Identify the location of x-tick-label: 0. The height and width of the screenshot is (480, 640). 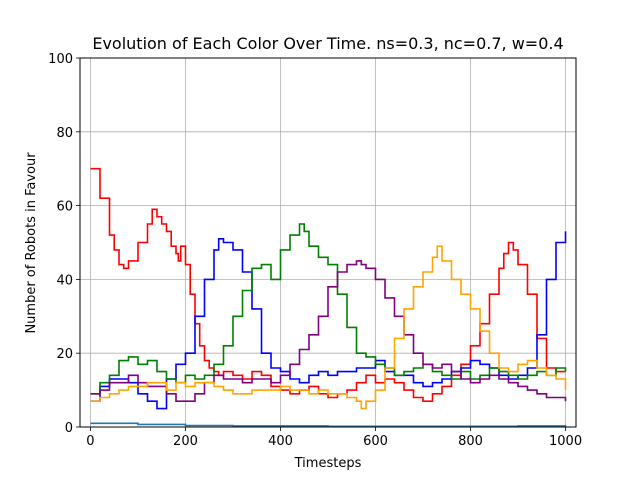
(90, 441).